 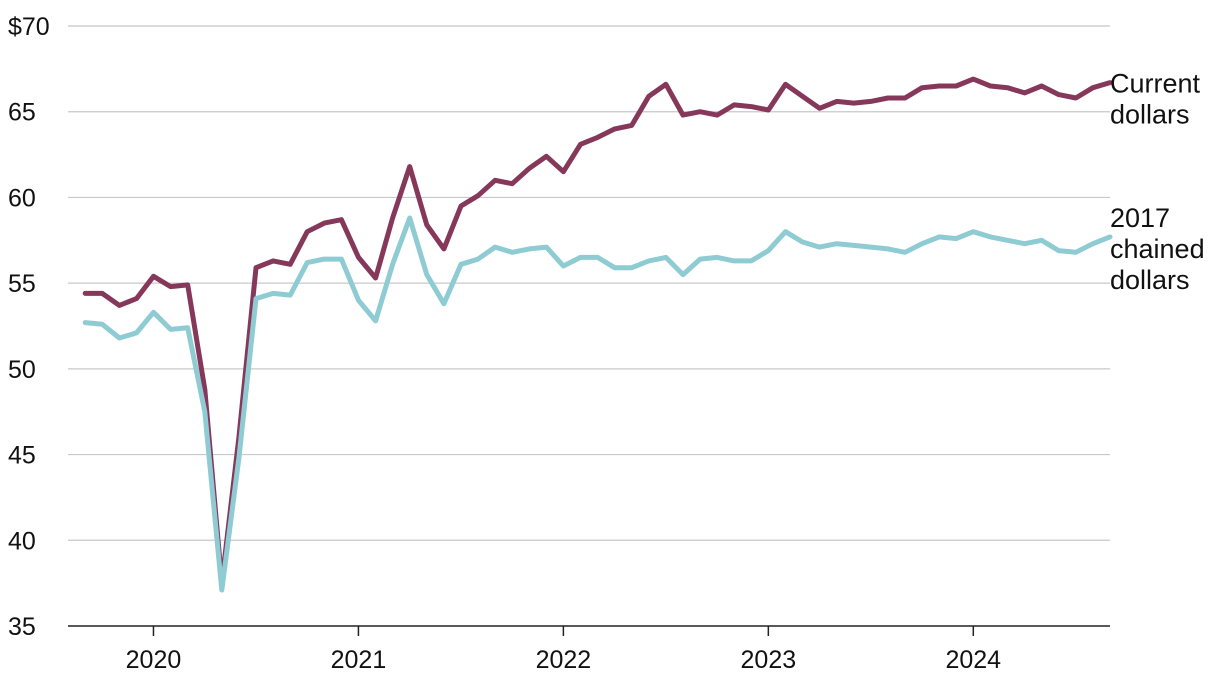 I want to click on series-label-line: 2017, so click(x=1140, y=218).